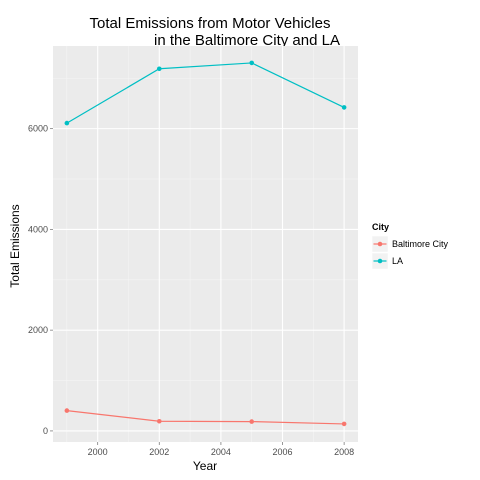  Describe the element at coordinates (15, 245) in the screenshot. I see `y-axis-title: Total Emissions` at that location.